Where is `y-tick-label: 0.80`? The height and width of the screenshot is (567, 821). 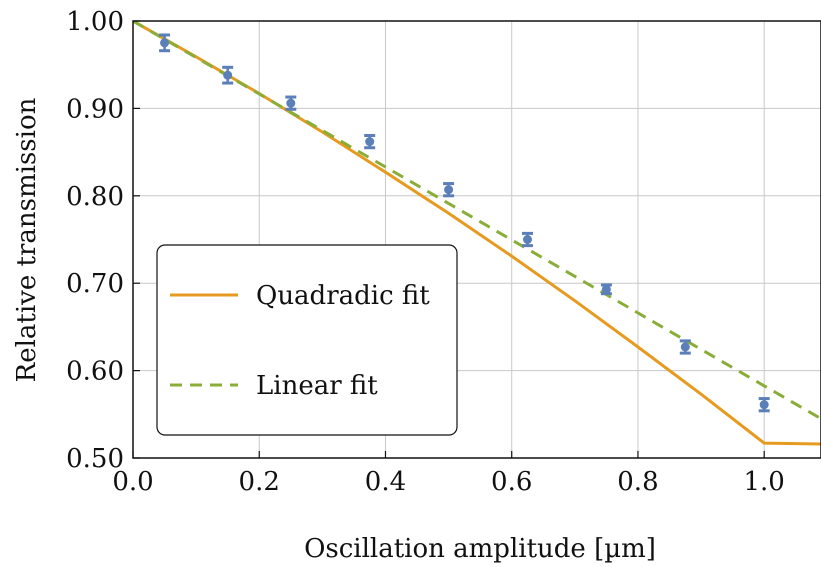 y-tick-label: 0.80 is located at coordinates (95, 197).